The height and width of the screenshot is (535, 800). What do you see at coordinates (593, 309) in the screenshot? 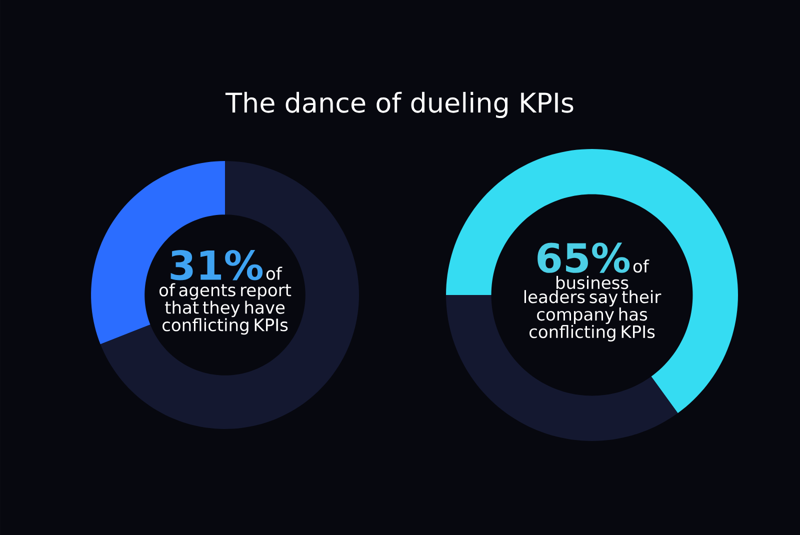
I see `text: business leaders say their company has conflicting KPIs` at bounding box center [593, 309].